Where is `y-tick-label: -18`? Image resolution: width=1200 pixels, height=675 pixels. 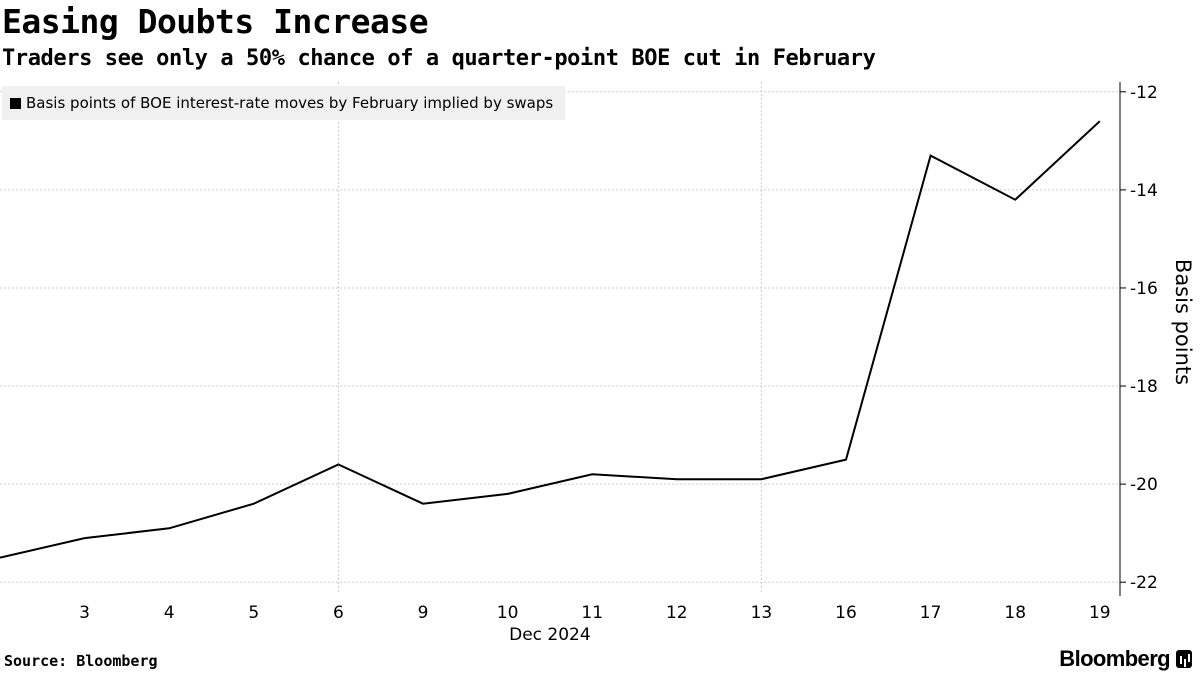 y-tick-label: -18 is located at coordinates (1144, 387).